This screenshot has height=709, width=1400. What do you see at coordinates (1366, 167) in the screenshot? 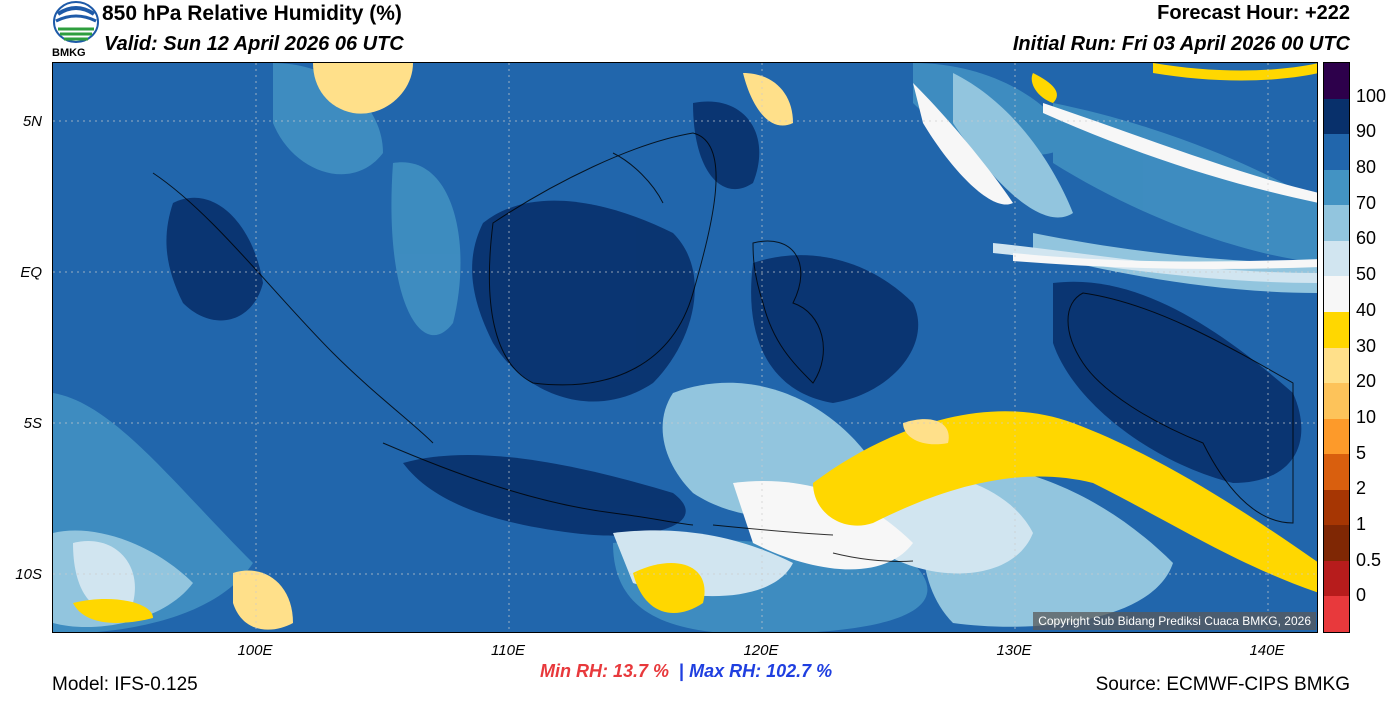
I see `colorbar-tick-label: 80` at bounding box center [1366, 167].